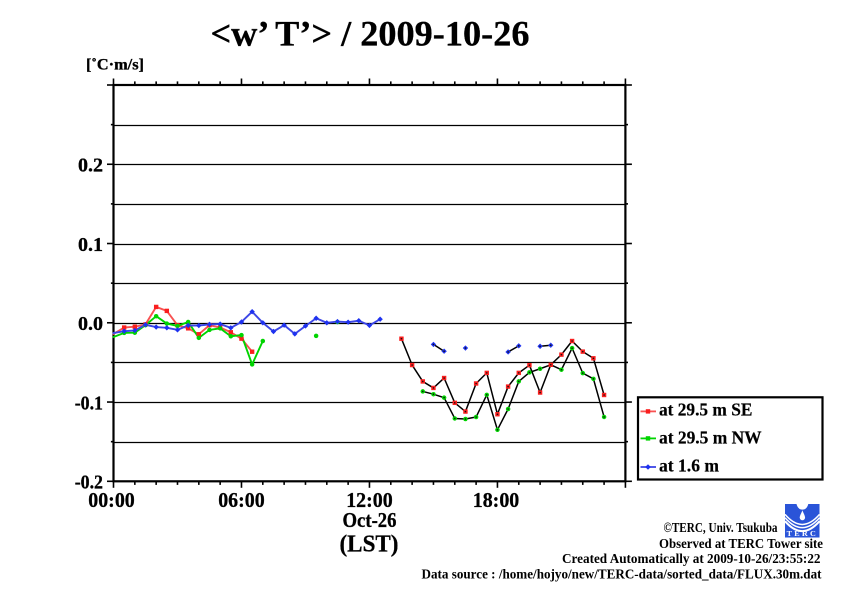 Image resolution: width=842 pixels, height=600 pixels. What do you see at coordinates (370, 520) in the screenshot?
I see `svg-text: Oct-26` at bounding box center [370, 520].